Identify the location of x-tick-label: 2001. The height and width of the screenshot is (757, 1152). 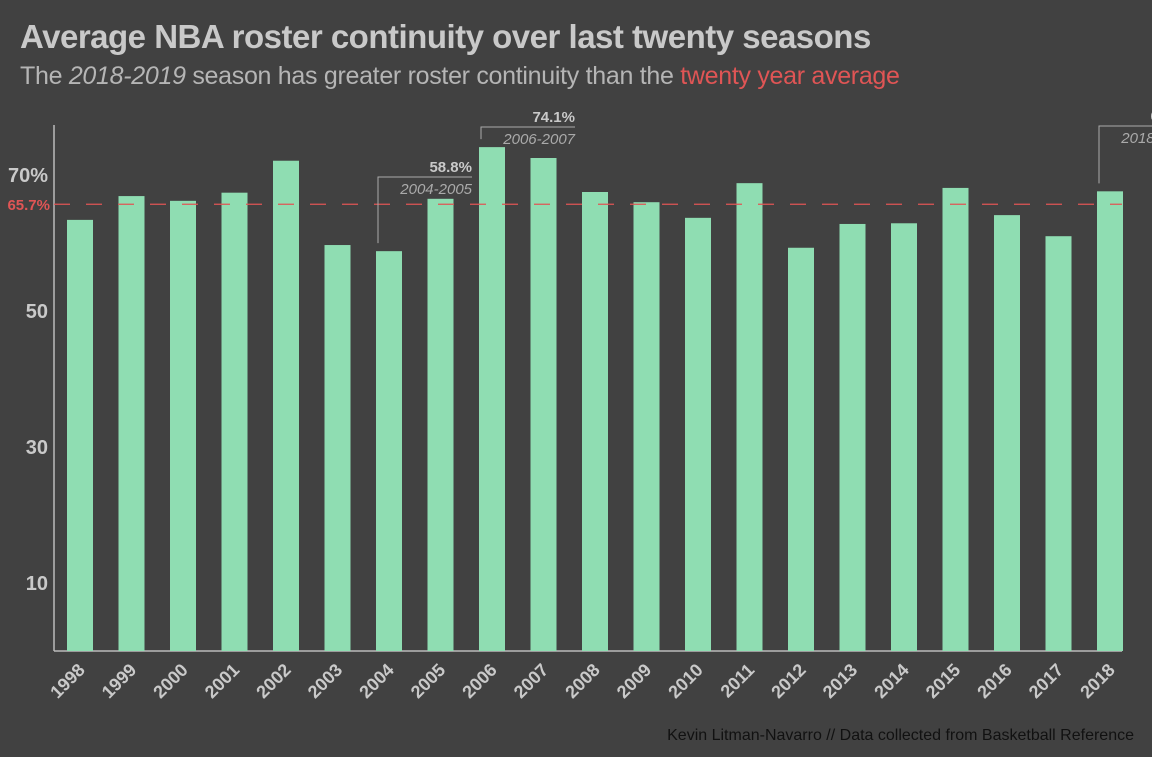
(222, 681).